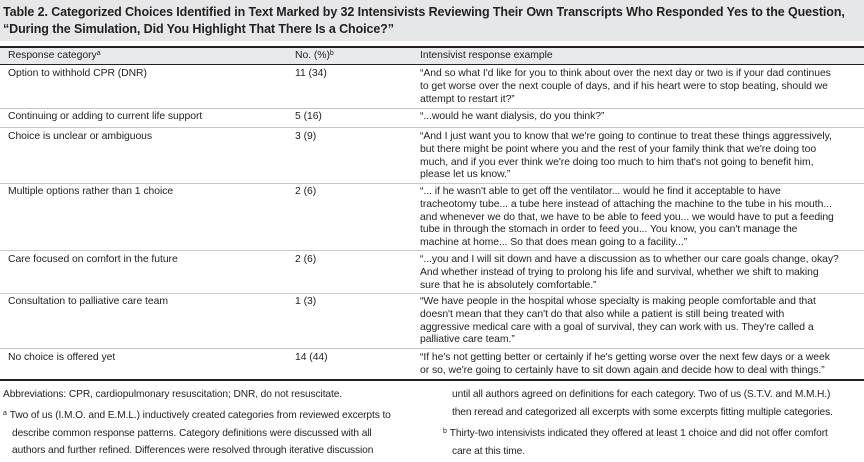 The width and height of the screenshot is (864, 462). Describe the element at coordinates (306, 259) in the screenshot. I see `row-5-count: 2 (6)` at that location.